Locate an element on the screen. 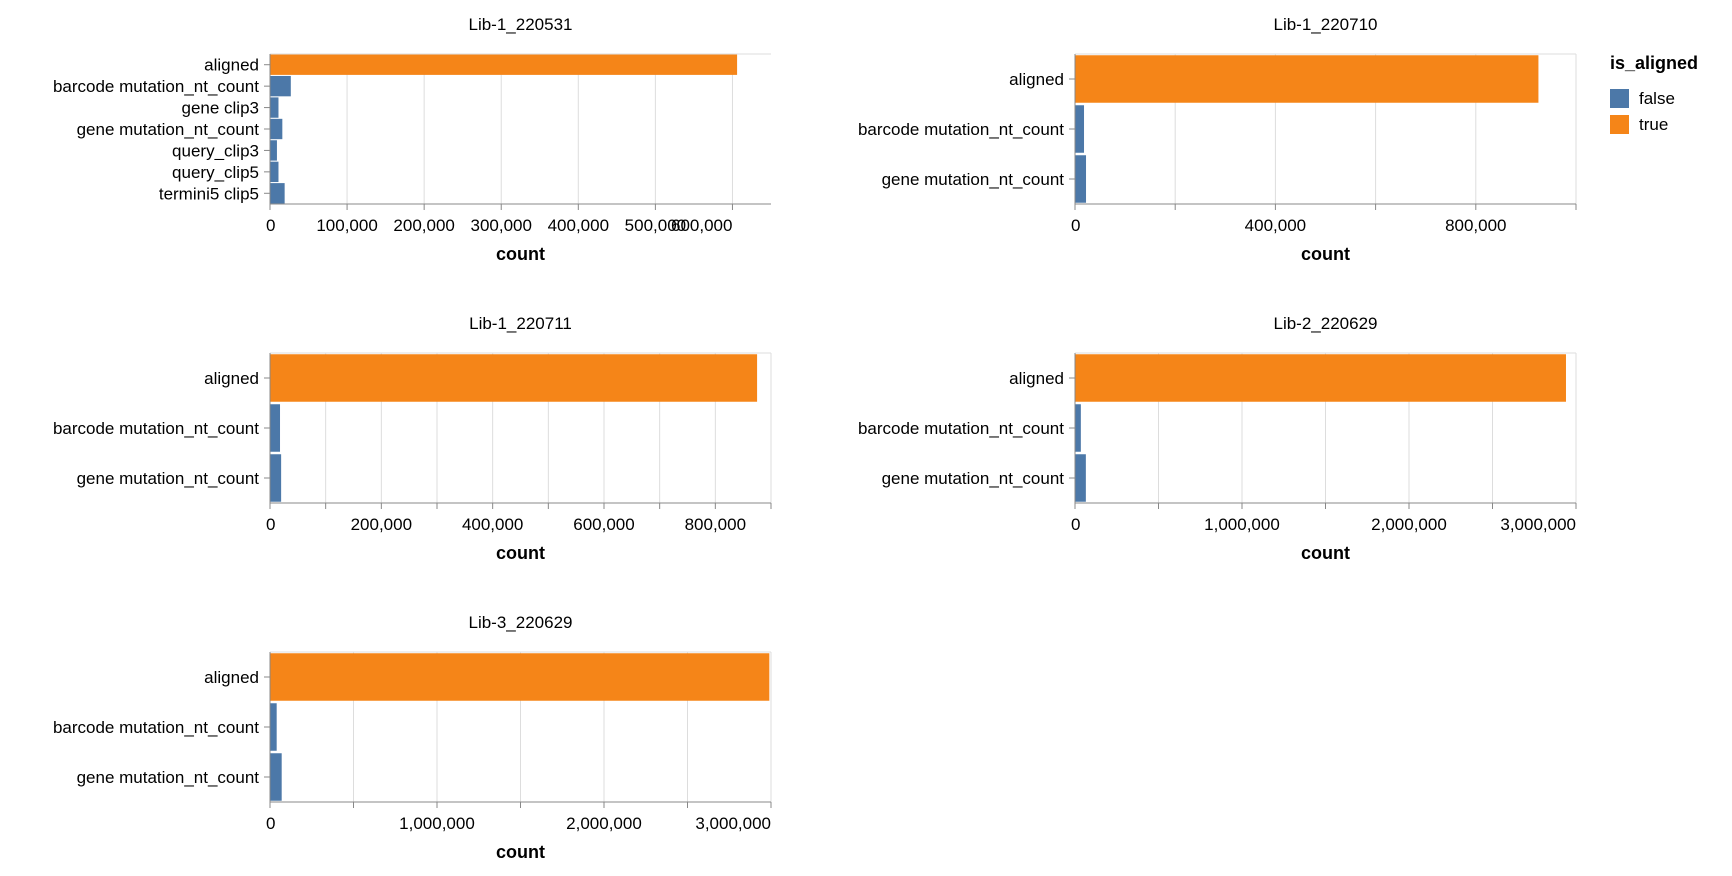 The image size is (1732, 876). panel-title: Lib-1_220710 is located at coordinates (1326, 24).